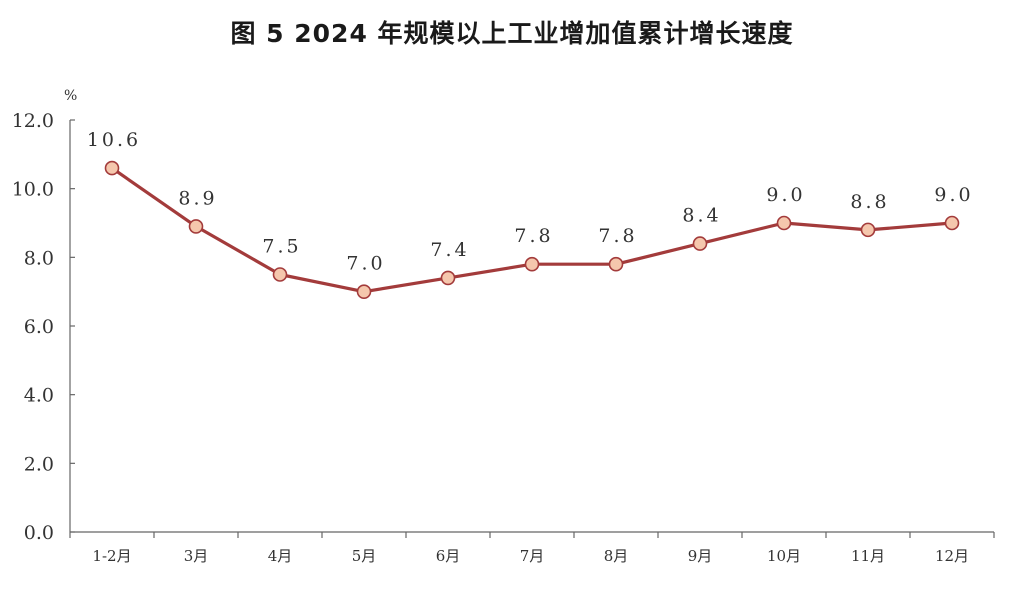 This screenshot has height=590, width=1024. What do you see at coordinates (70, 96) in the screenshot?
I see `y-unit-label: %` at bounding box center [70, 96].